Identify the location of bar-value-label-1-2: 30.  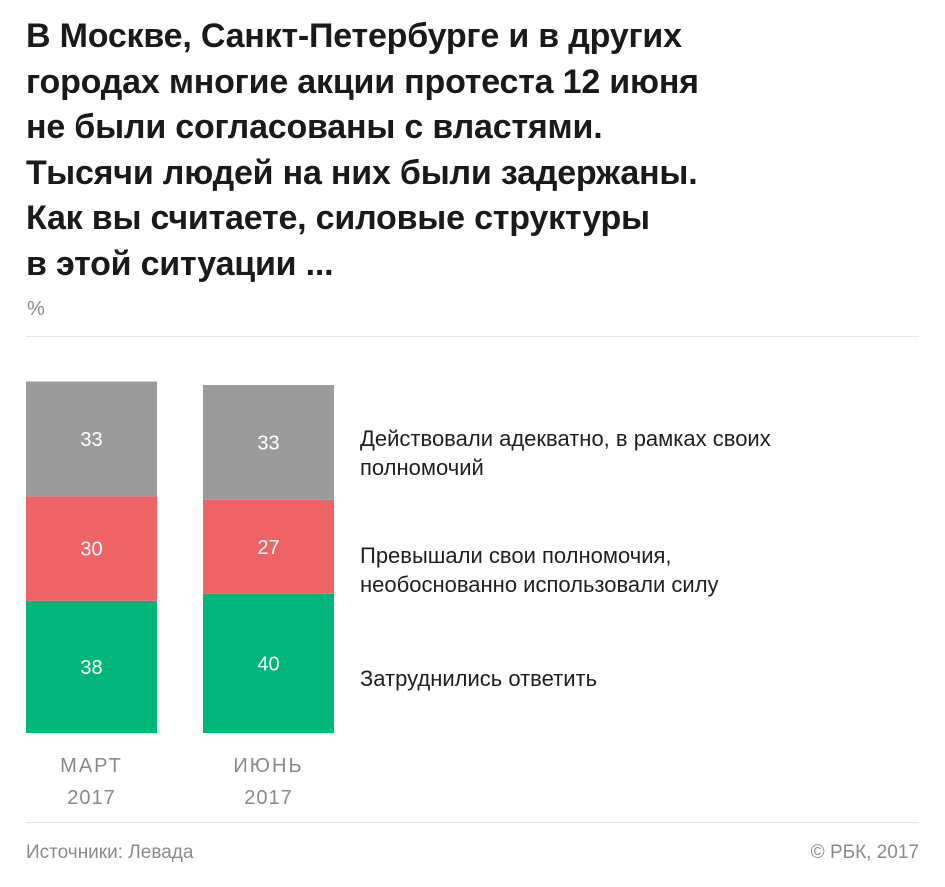
(91, 550).